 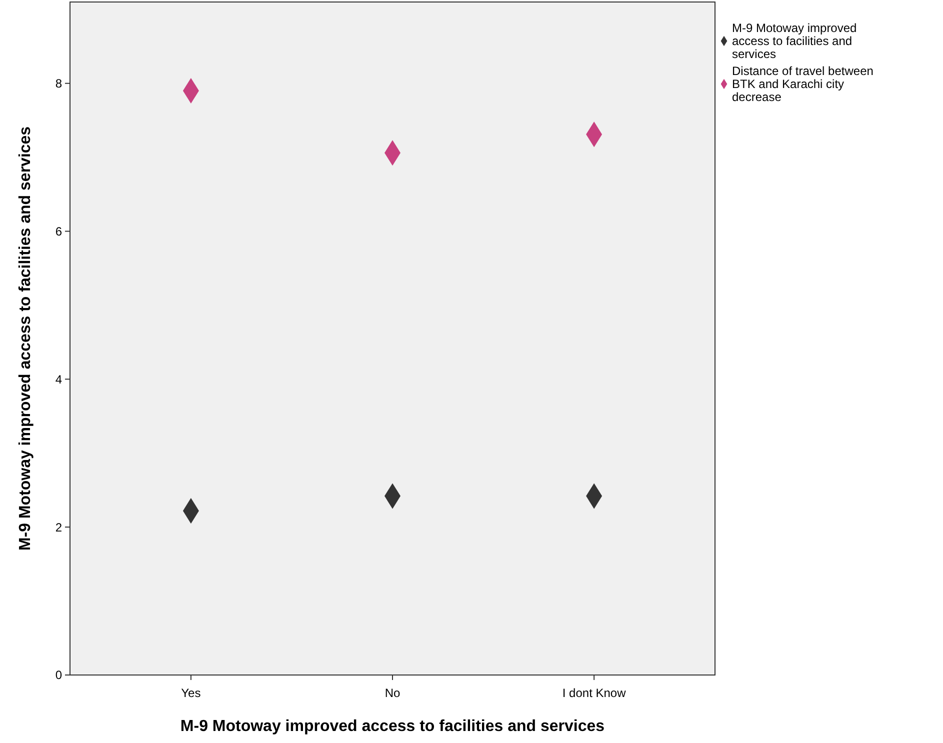 What do you see at coordinates (25, 338) in the screenshot?
I see `y-axis-title: M-9 Motoway improved access to facilities and services` at bounding box center [25, 338].